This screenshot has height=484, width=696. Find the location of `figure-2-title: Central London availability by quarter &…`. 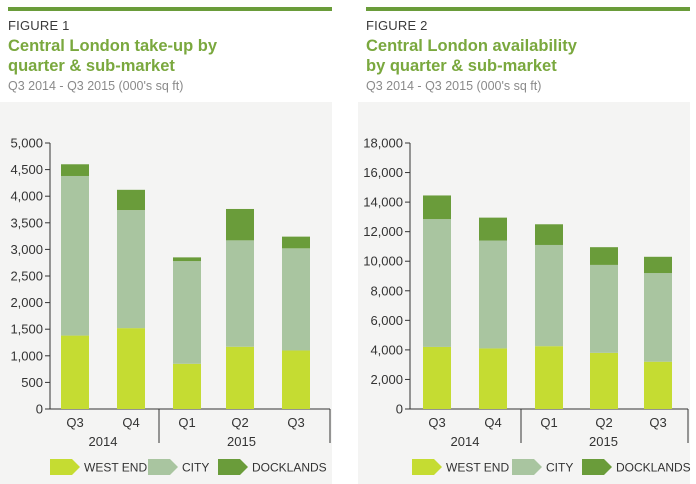

figure-2-title: Central London availability by quarter &… is located at coordinates (526, 56).